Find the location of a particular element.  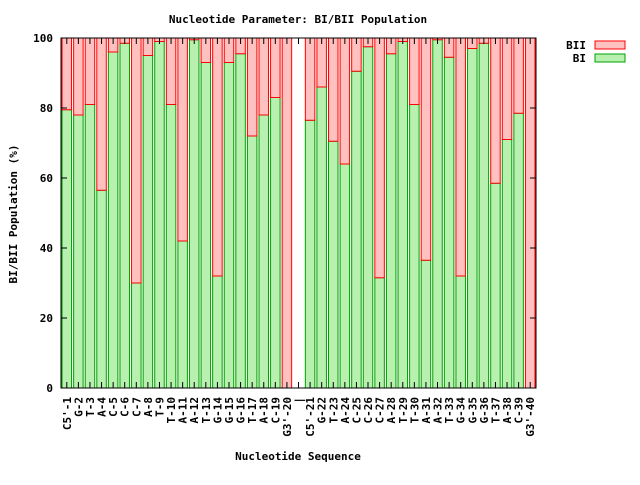

x-tick-label: | is located at coordinates (299, 400).